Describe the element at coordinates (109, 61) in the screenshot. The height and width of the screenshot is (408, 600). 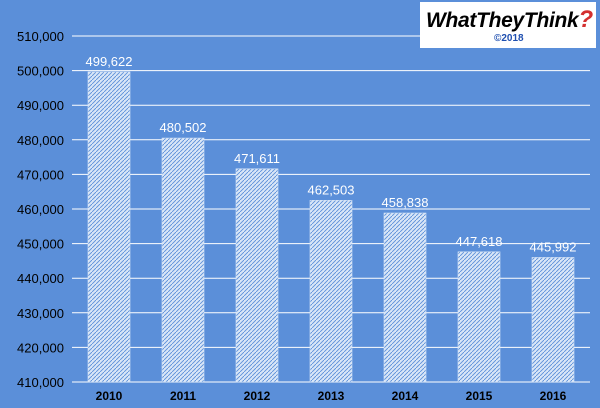
I see `data-label: 499,622` at that location.